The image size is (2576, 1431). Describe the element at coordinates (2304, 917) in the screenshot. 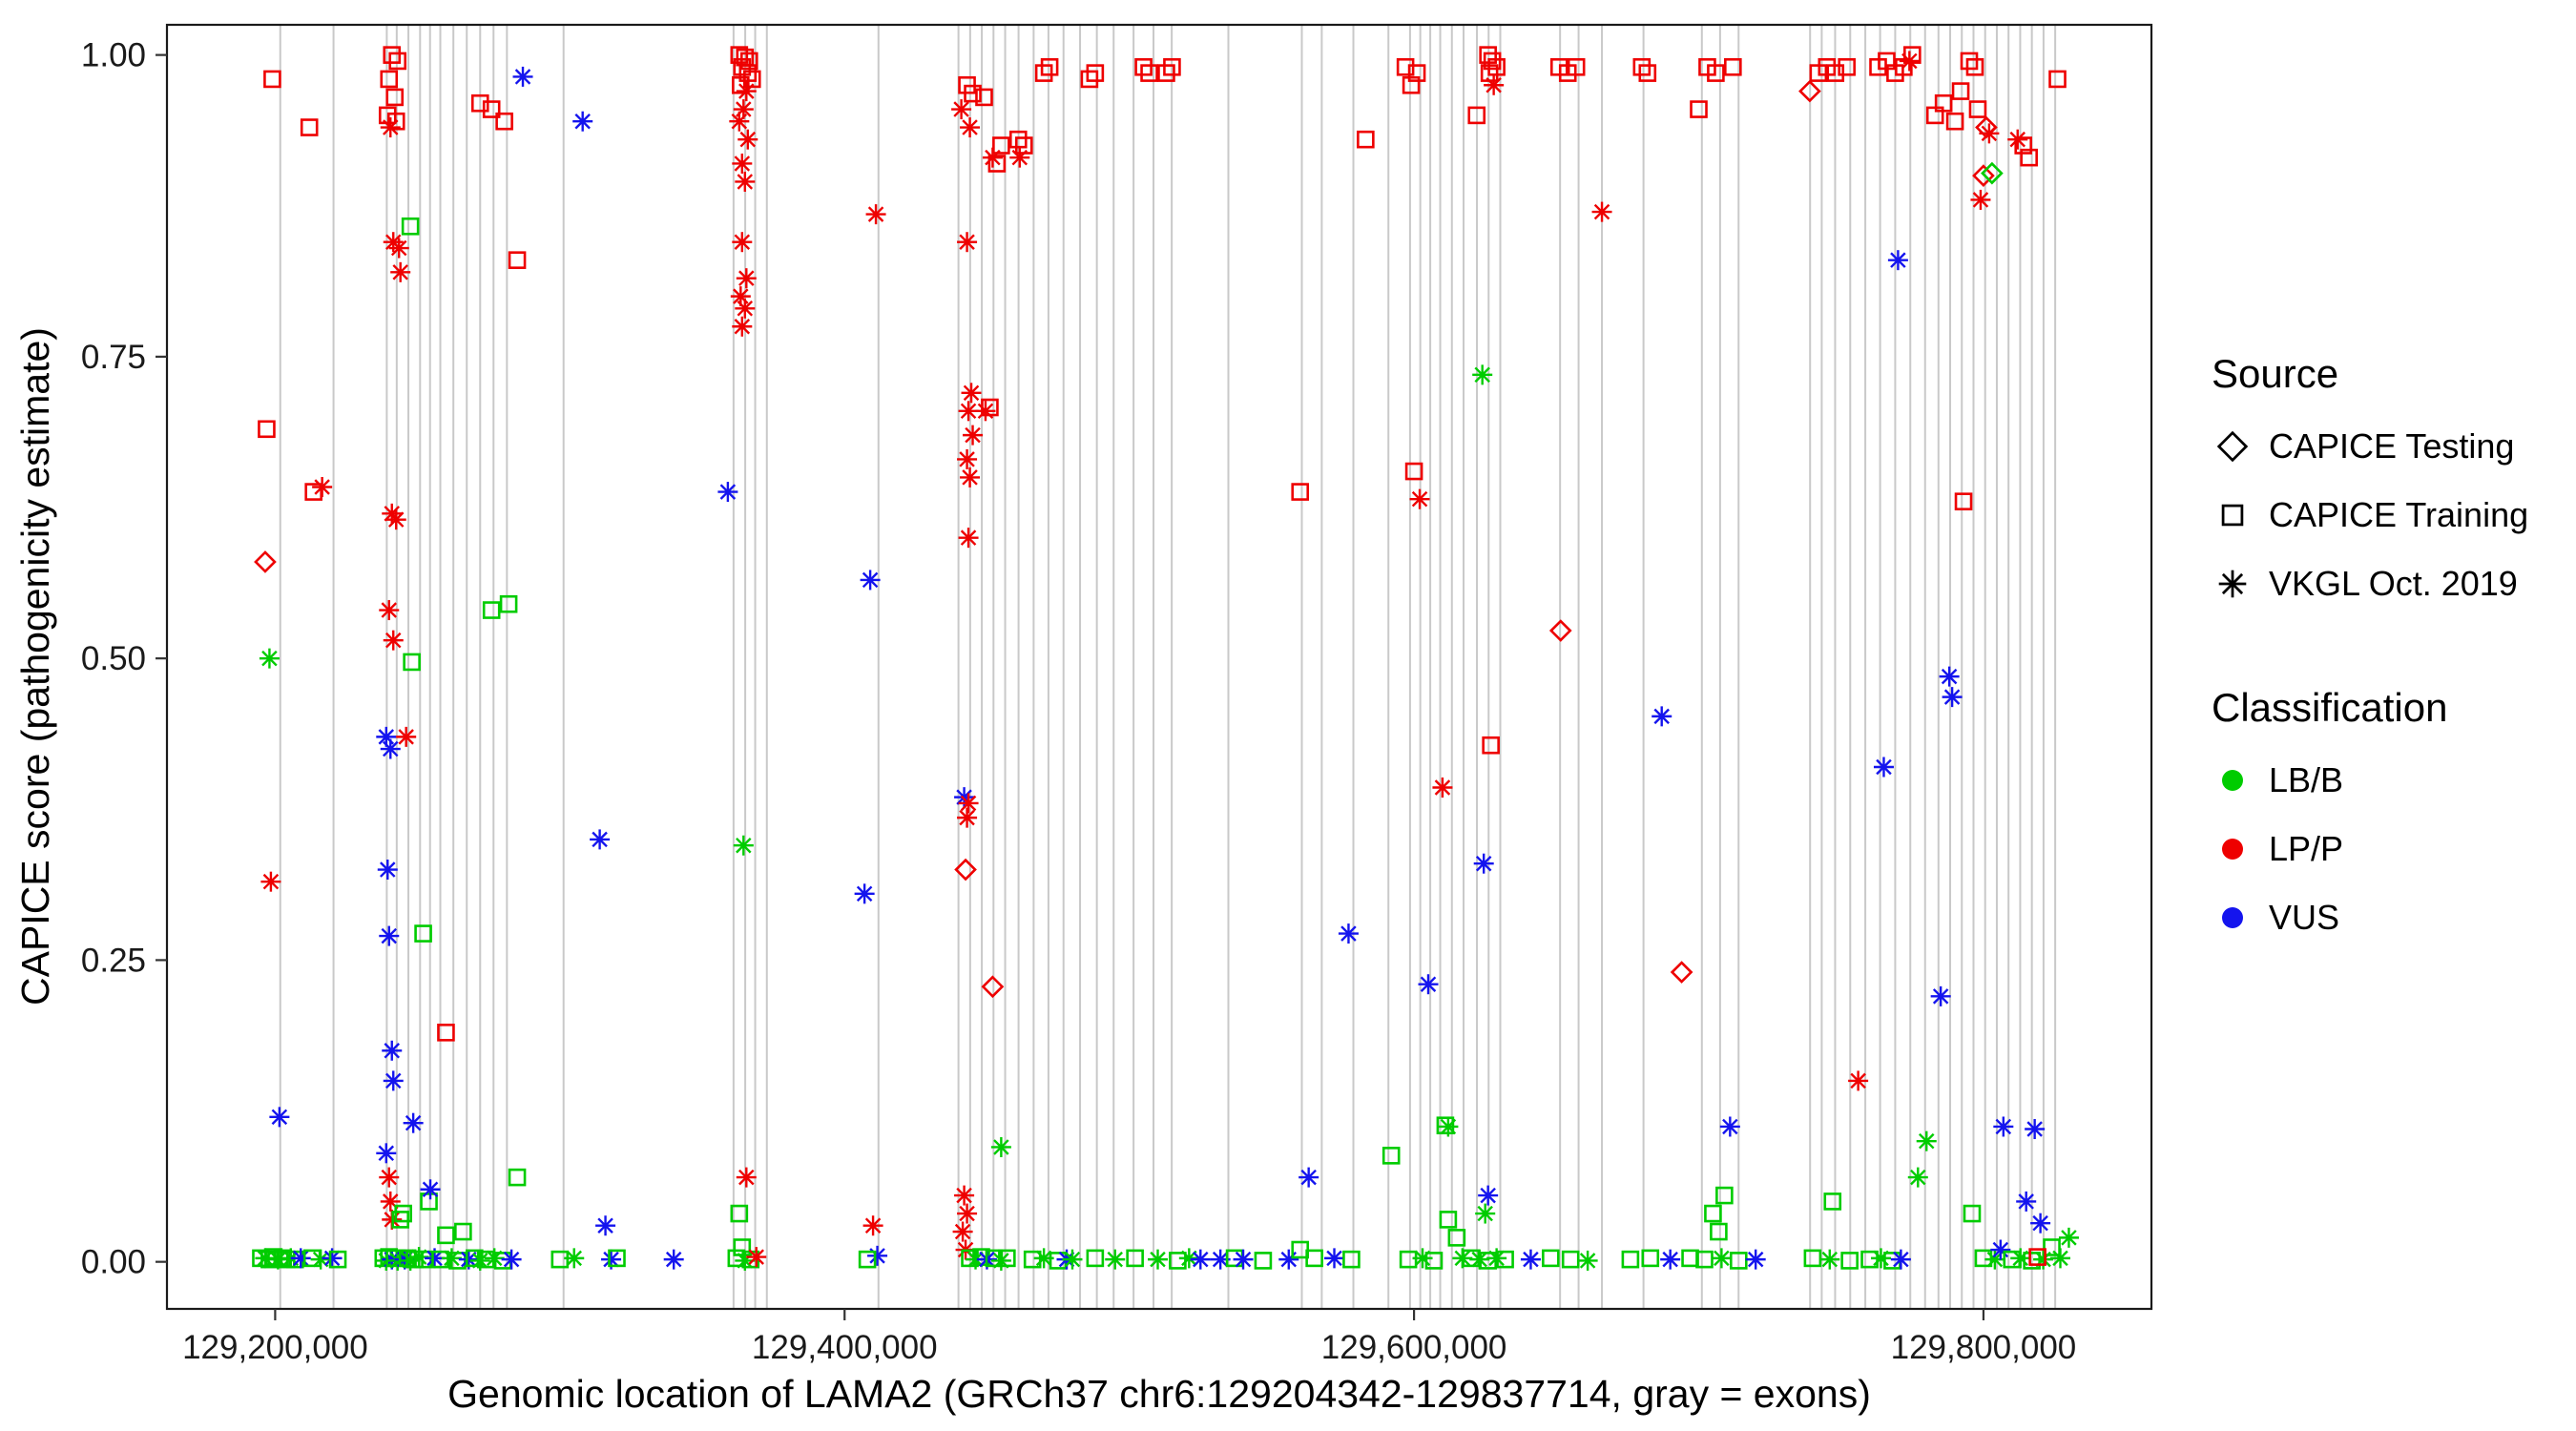

I see `legend-label: VUS` at that location.